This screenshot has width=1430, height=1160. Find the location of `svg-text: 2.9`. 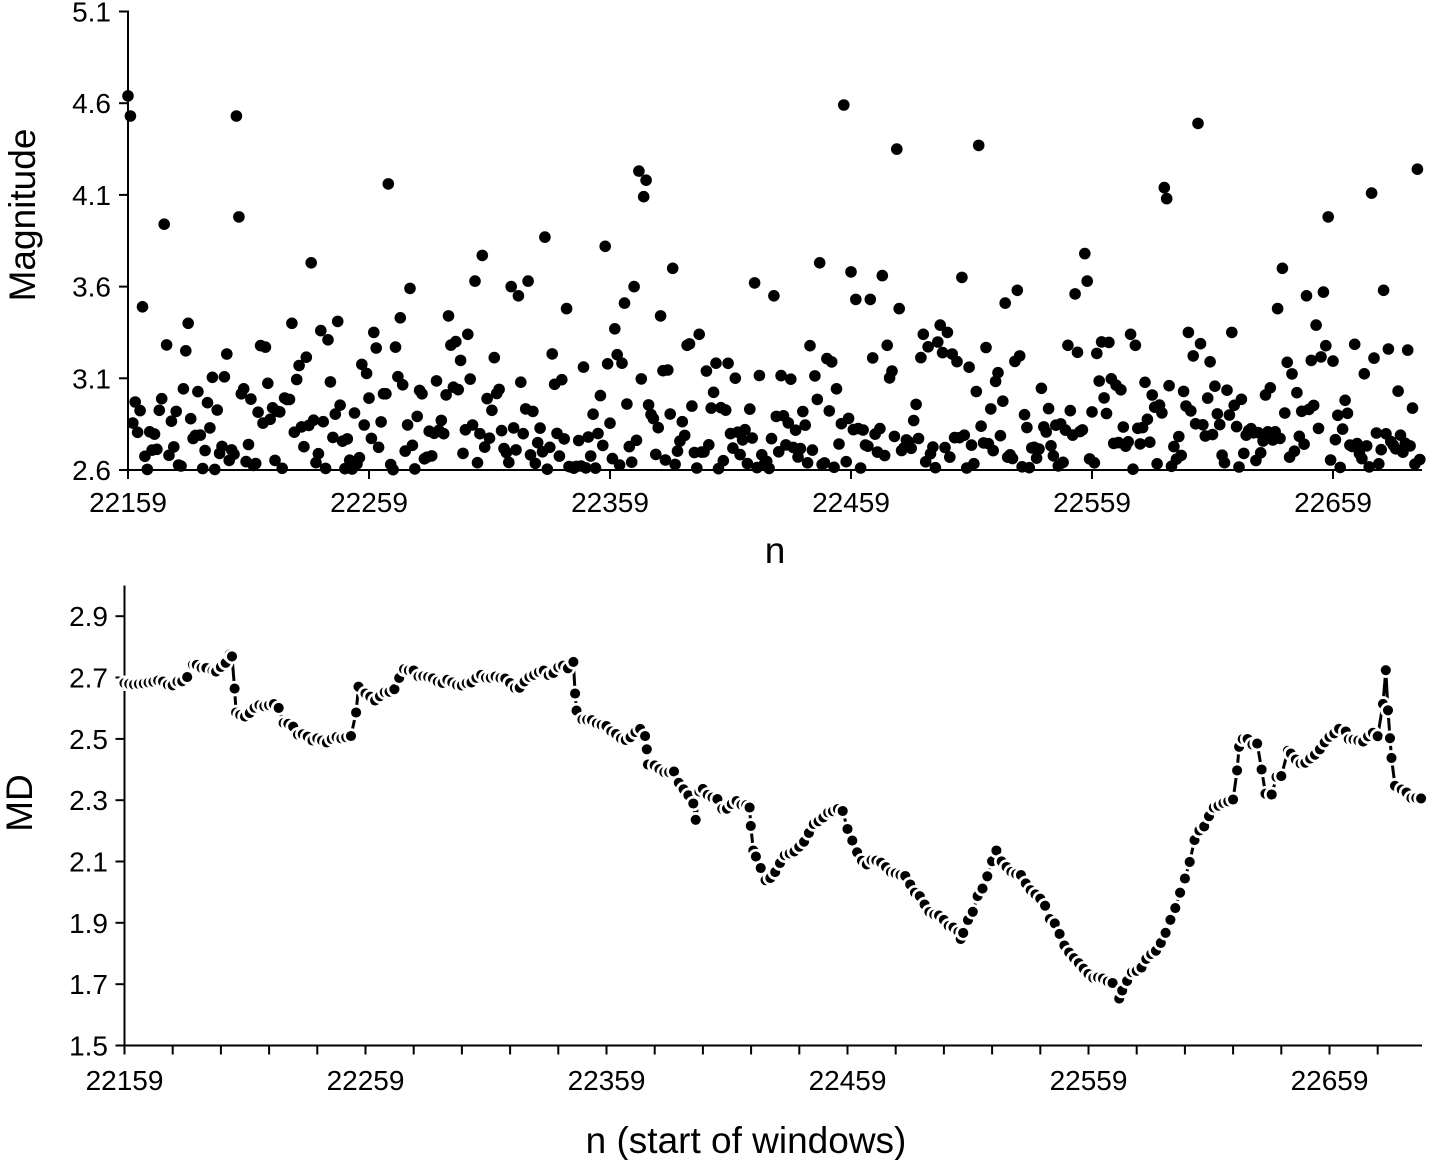

svg-text: 2.9 is located at coordinates (88, 616).